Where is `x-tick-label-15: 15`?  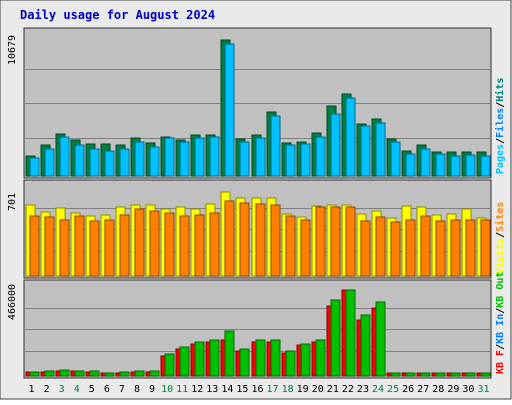
x-tick-label-15: 15 is located at coordinates (242, 389).